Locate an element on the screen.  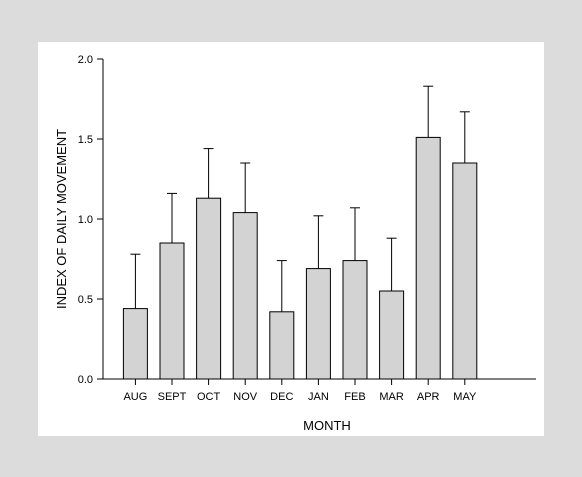
bar-dec is located at coordinates (282, 345).